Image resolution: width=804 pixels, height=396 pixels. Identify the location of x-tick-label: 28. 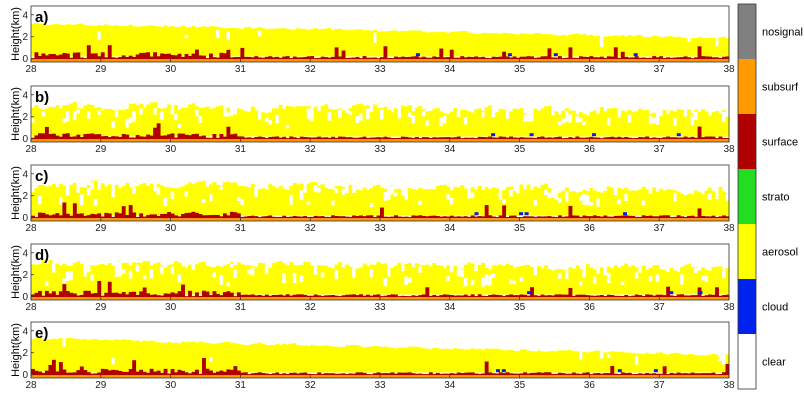
(31, 69).